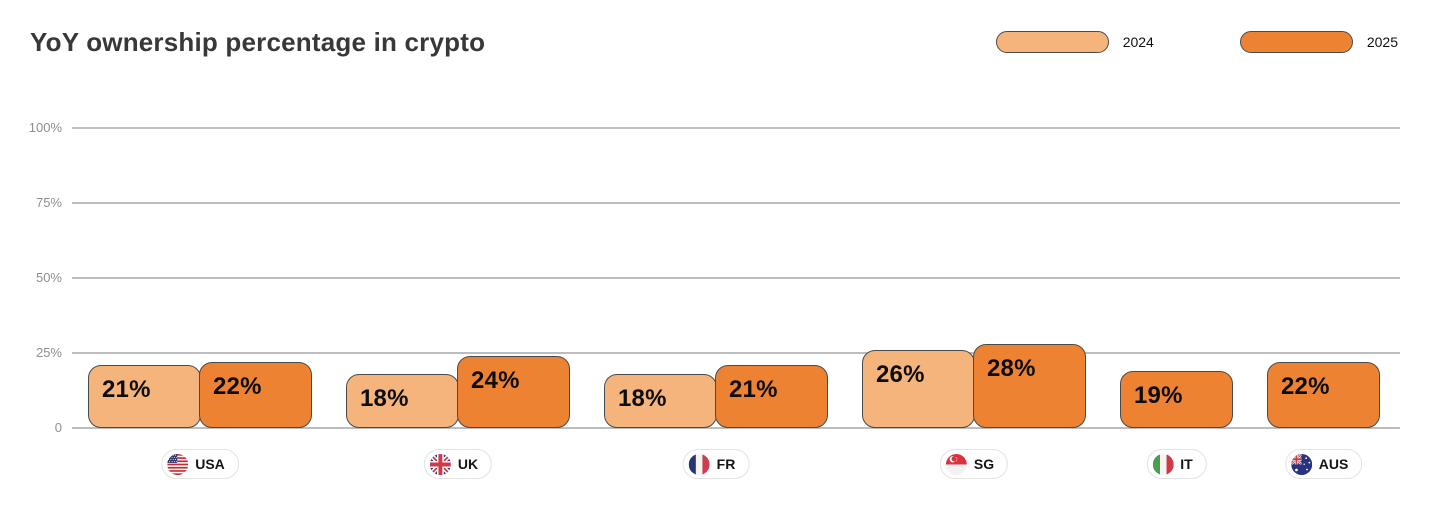 This screenshot has width=1440, height=510. I want to click on group-uk: 18% 24% UK, so click(458, 417).